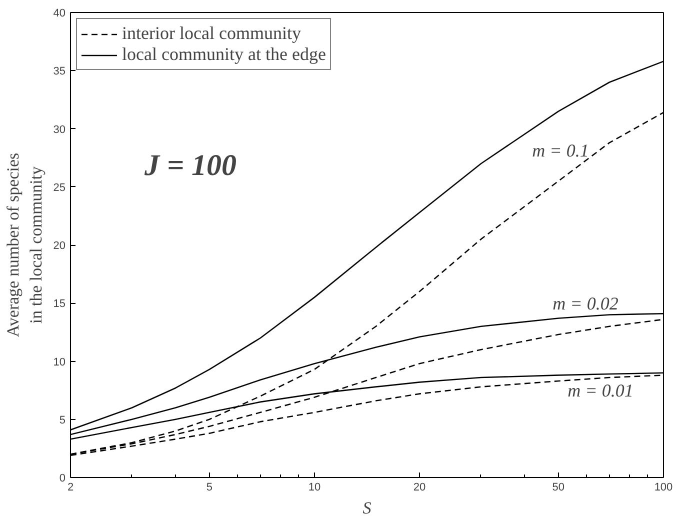  I want to click on y-tick-label: 15, so click(59, 304).